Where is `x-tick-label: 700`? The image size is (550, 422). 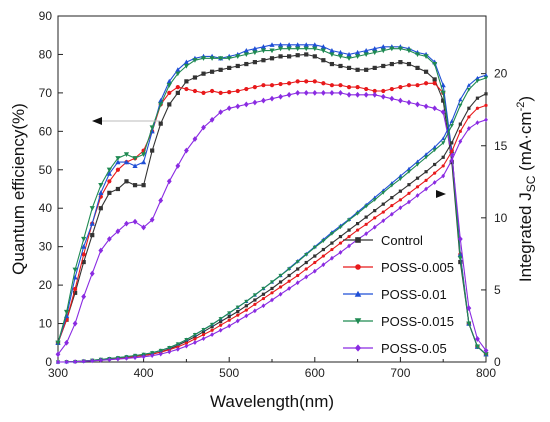 x-tick-label: 700 is located at coordinates (400, 373).